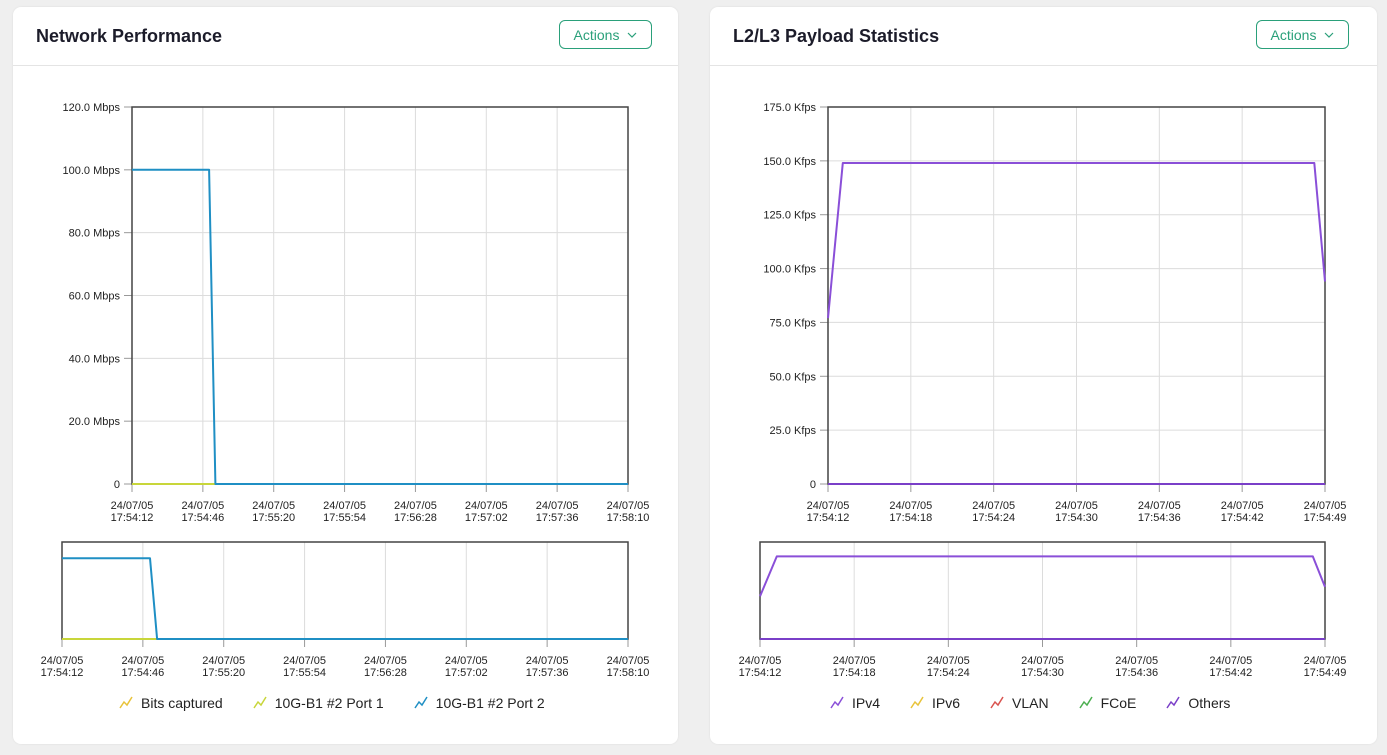 This screenshot has width=1387, height=755. I want to click on legend-item: Others, so click(1198, 703).